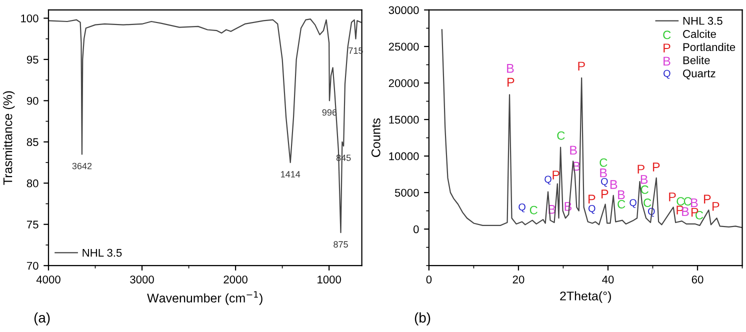 This screenshot has width=746, height=332. What do you see at coordinates (403, 83) in the screenshot?
I see `y-tick-label: 20000` at bounding box center [403, 83].